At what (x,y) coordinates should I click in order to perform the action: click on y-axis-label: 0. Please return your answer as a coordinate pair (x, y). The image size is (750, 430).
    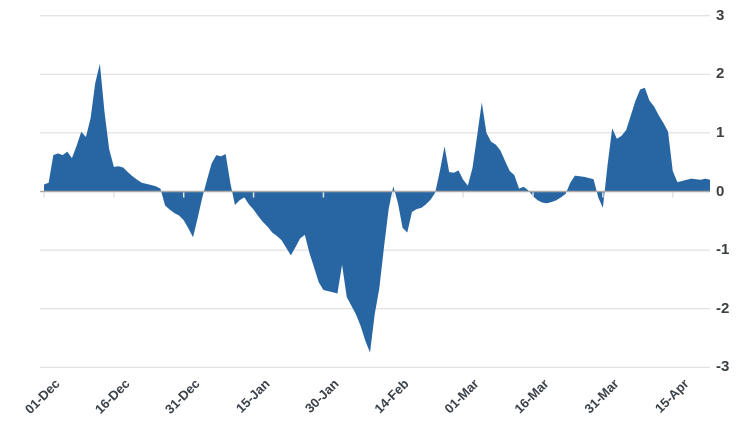
    Looking at the image, I should click on (720, 191).